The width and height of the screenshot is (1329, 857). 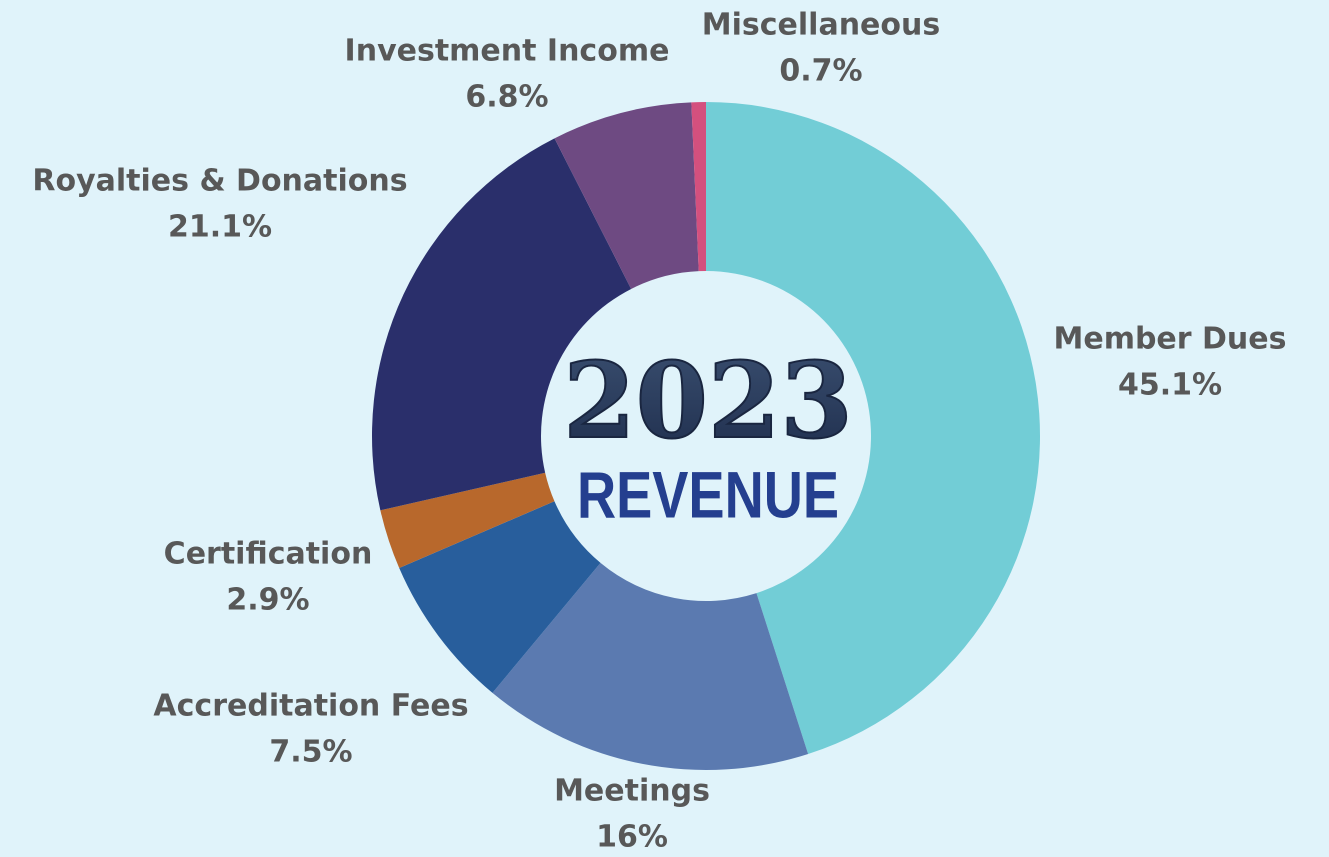 What do you see at coordinates (268, 554) in the screenshot?
I see `slice-label: Certification` at bounding box center [268, 554].